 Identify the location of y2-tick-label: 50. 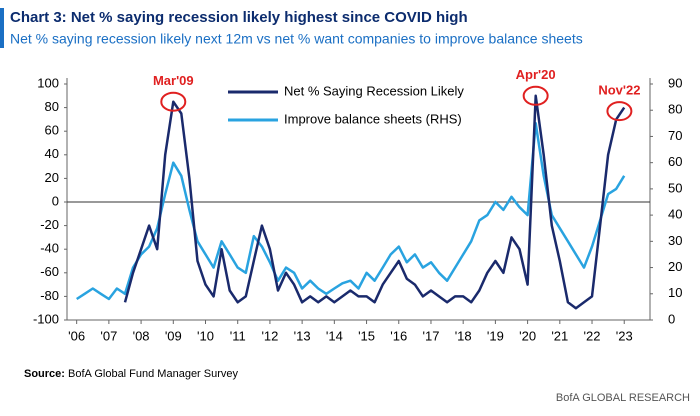
(675, 187).